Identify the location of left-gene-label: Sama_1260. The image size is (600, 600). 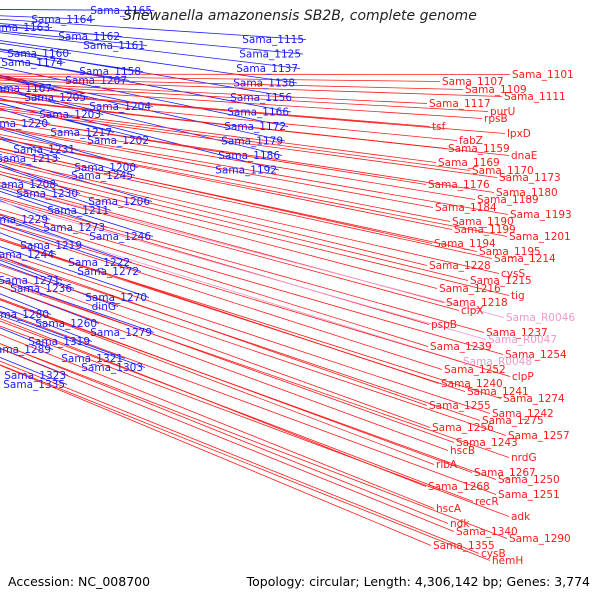
(66, 324).